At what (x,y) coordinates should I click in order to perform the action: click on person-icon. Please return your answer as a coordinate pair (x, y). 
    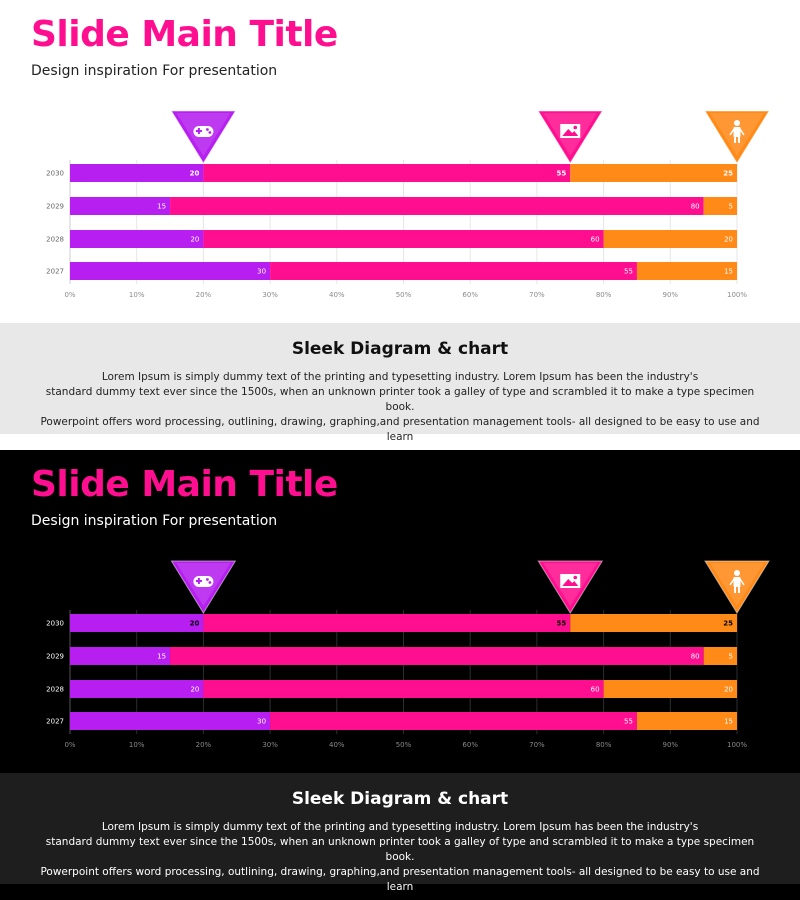
    Looking at the image, I should click on (737, 581).